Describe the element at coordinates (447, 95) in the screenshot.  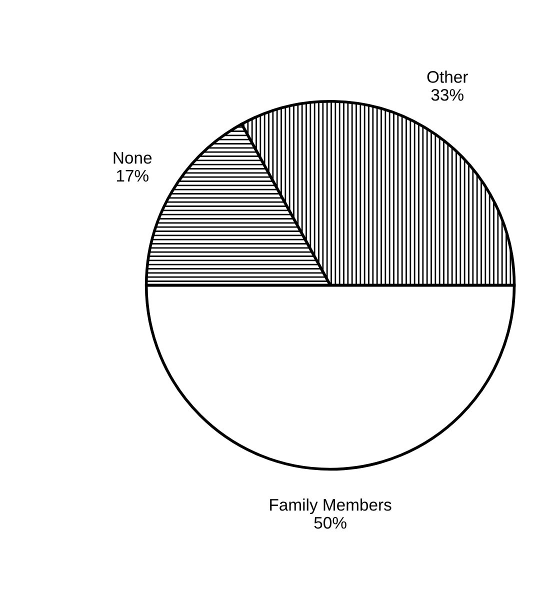
I see `data-label: 33%` at that location.